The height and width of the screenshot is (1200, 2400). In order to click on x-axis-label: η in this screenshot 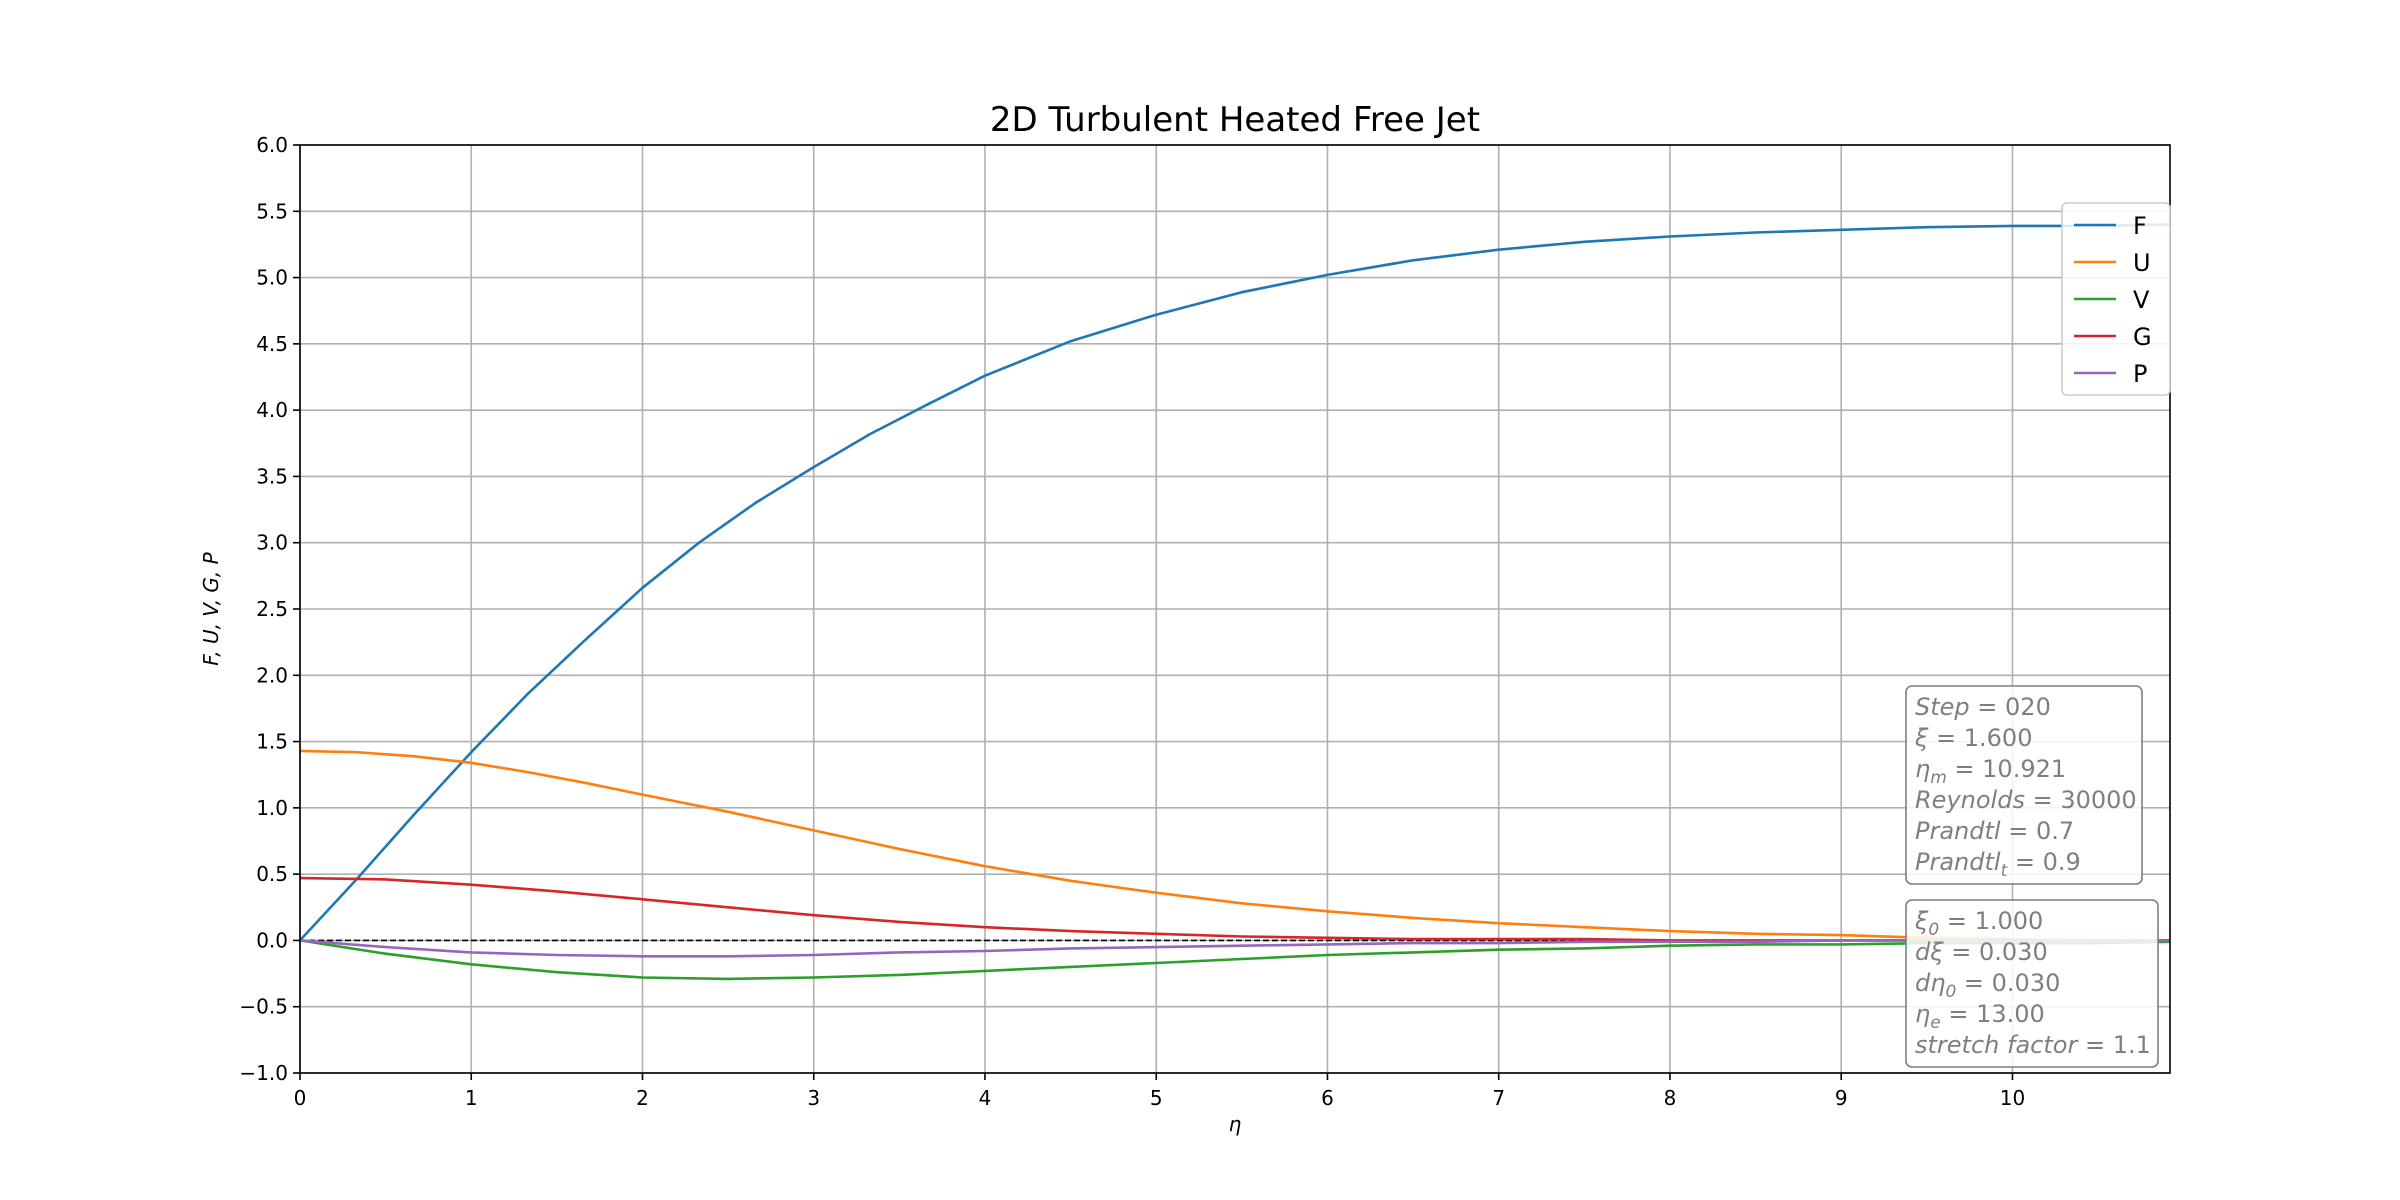, I will do `click(1235, 1124)`.